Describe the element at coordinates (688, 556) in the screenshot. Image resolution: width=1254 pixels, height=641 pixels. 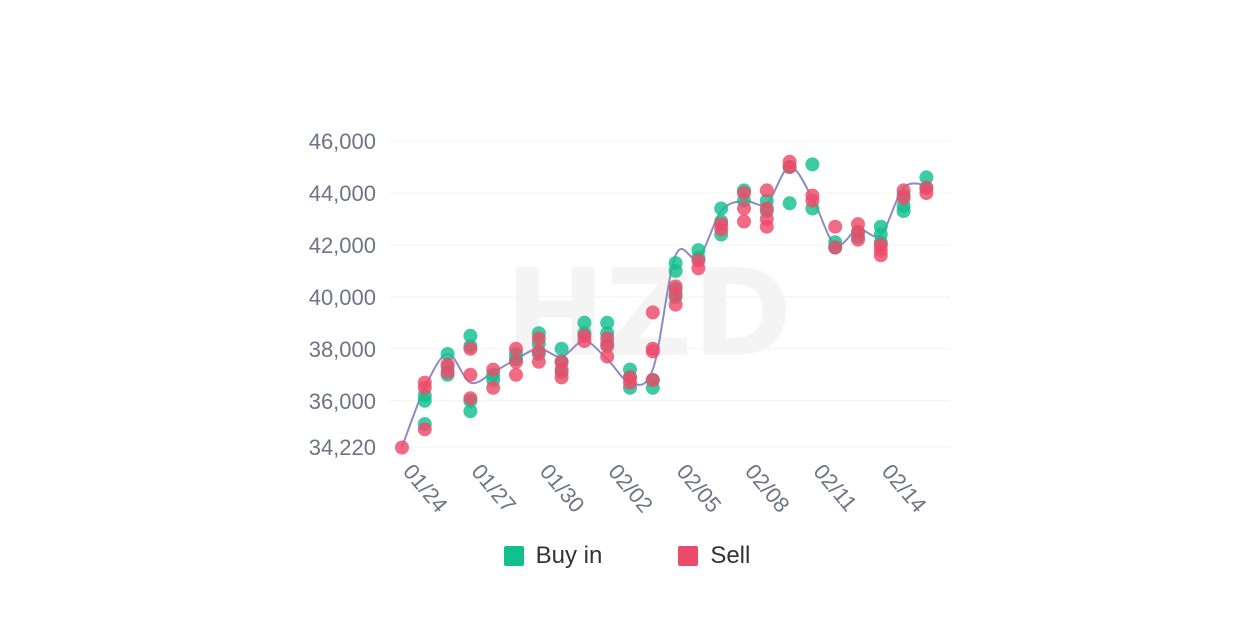
I see `legend-swatch-sell` at that location.